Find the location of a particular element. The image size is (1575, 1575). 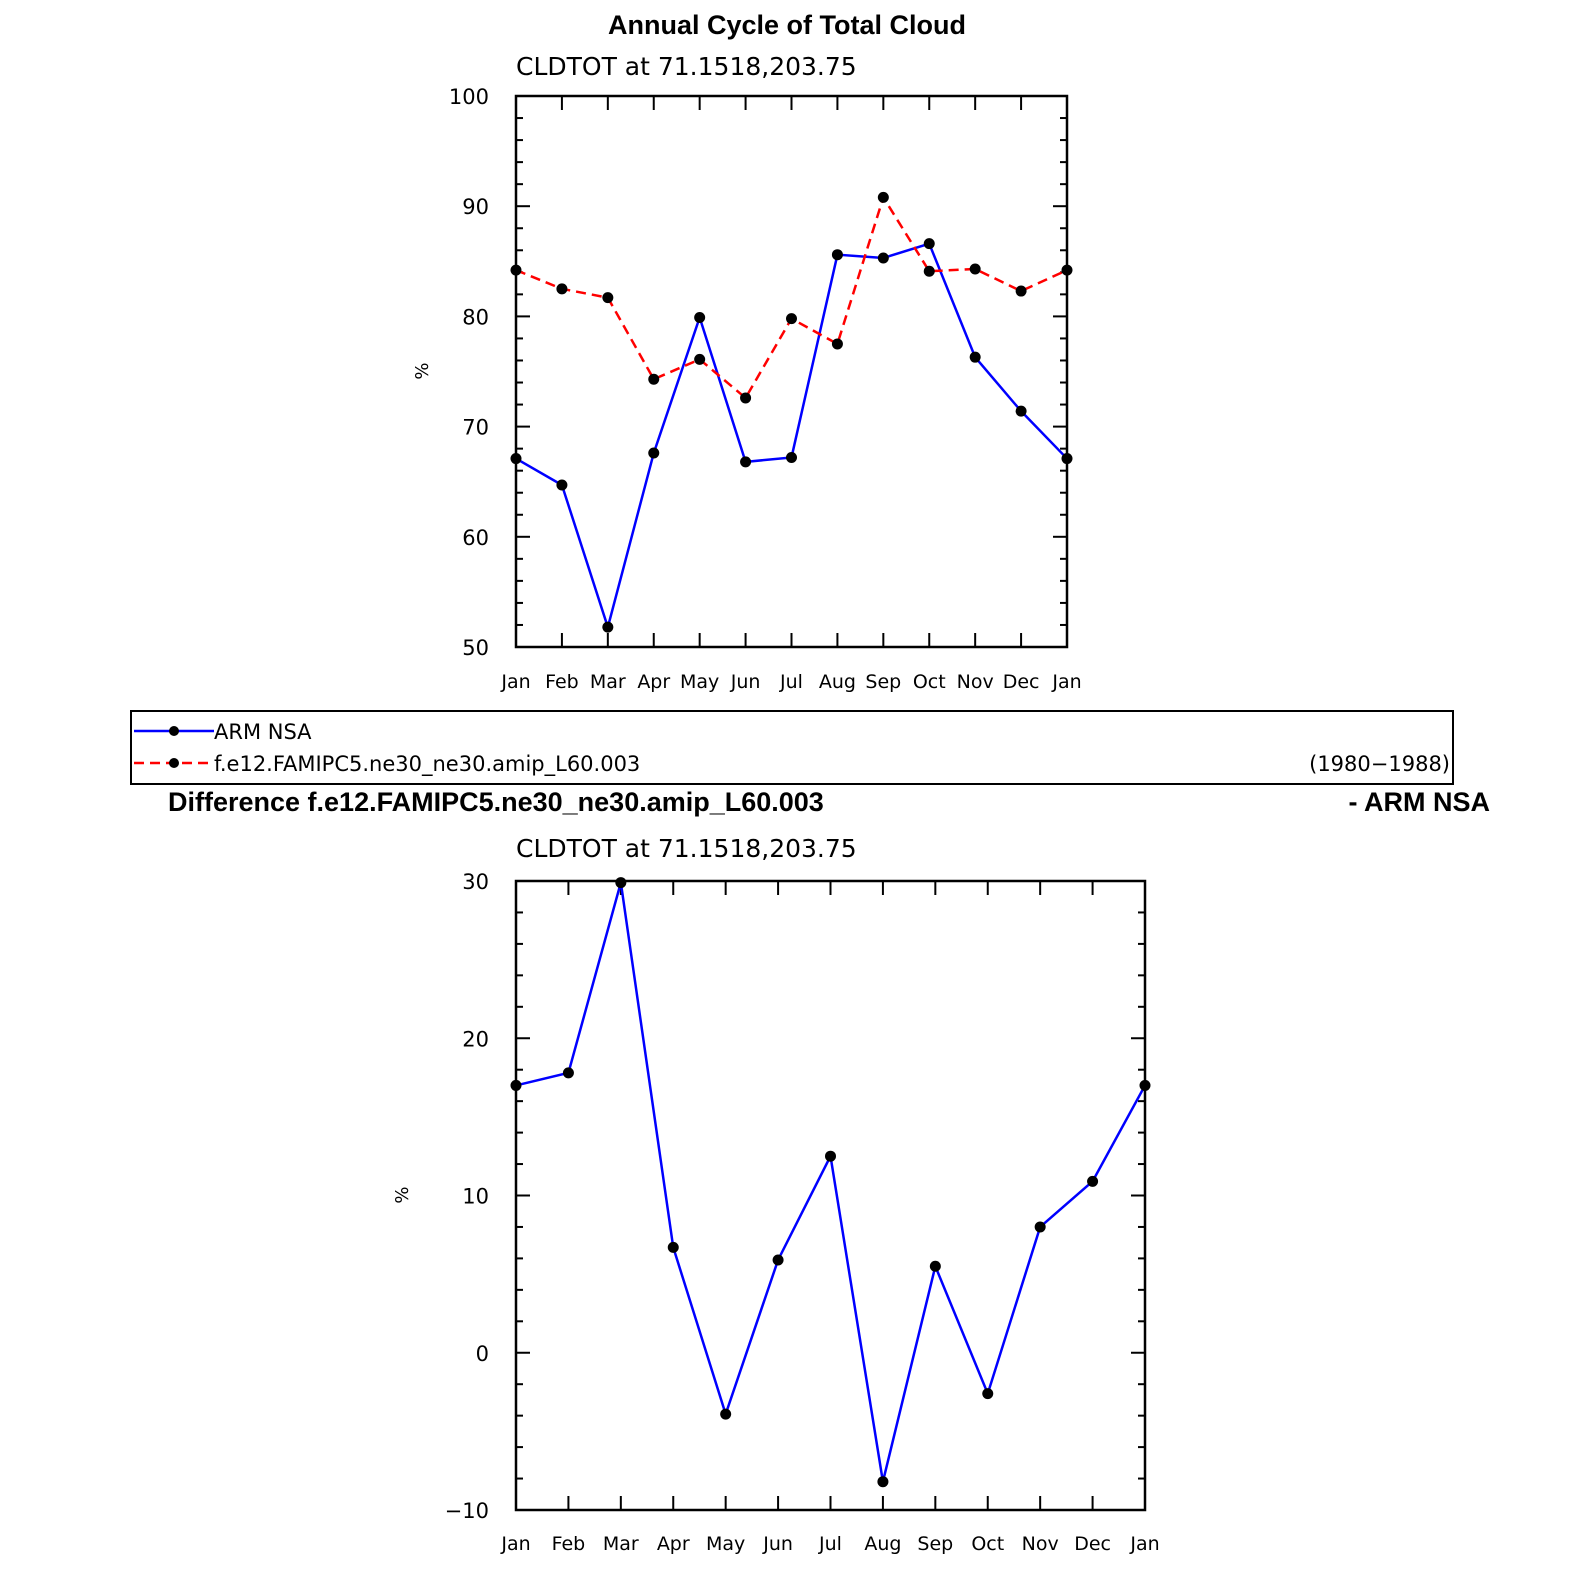

chart-2-title-right: - ARM NSA is located at coordinates (1420, 802).